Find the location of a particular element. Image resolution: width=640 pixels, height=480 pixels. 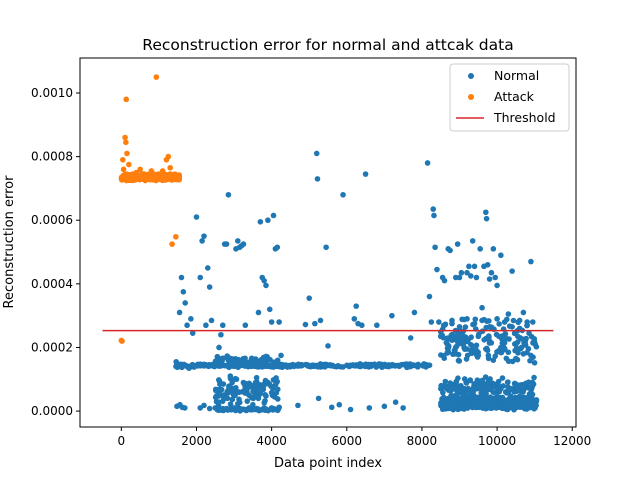

y-axis-label: Reconstruction error is located at coordinates (9, 242).